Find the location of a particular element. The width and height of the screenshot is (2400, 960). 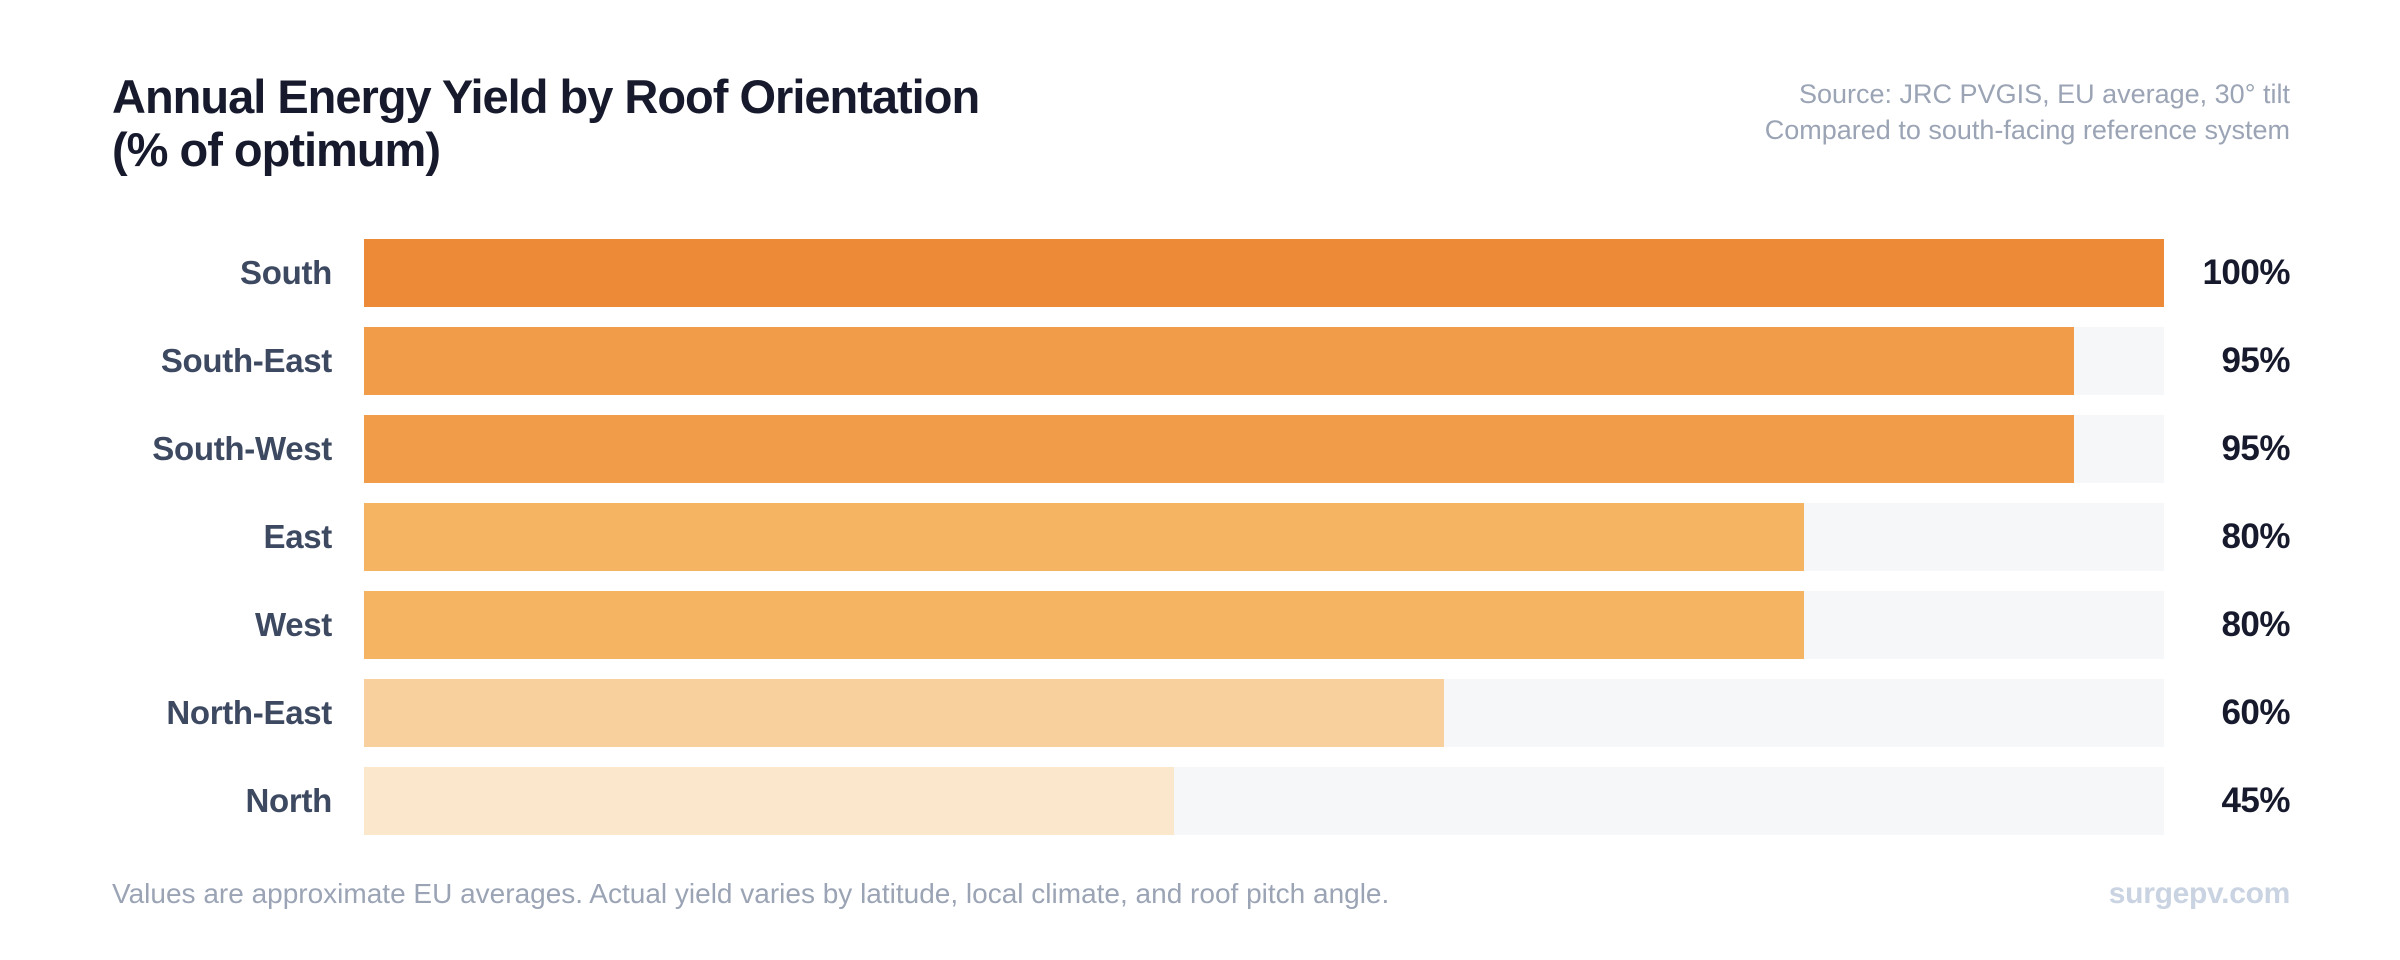

chart-row: West 80% is located at coordinates (1201, 625).